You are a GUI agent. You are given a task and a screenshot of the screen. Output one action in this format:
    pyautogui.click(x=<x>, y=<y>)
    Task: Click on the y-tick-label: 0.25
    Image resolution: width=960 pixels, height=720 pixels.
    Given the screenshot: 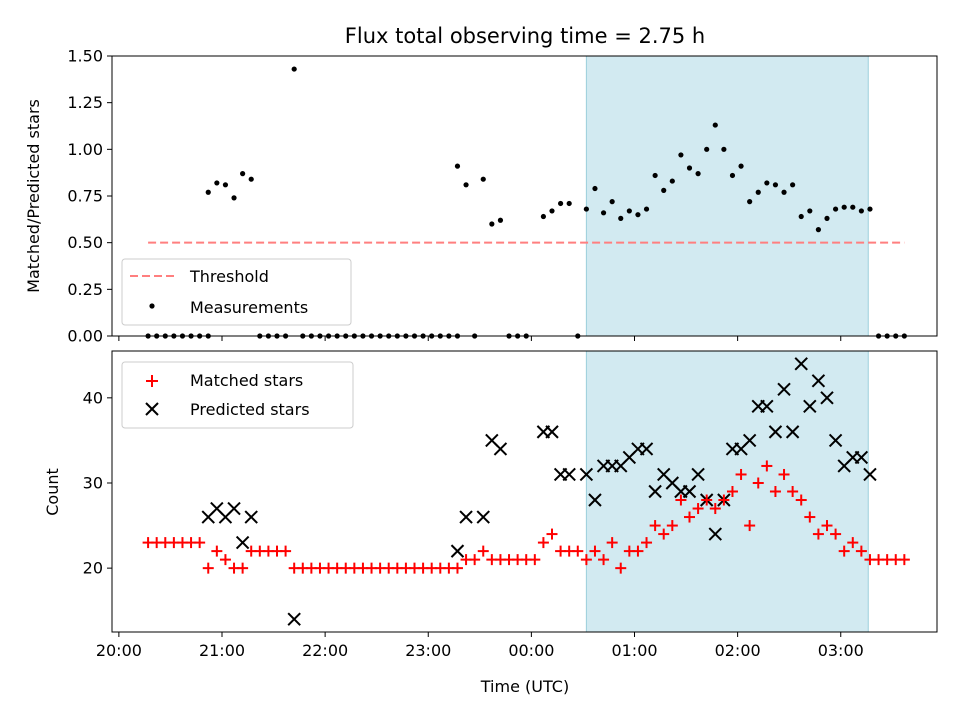 What is the action you would take?
    pyautogui.click(x=85, y=289)
    